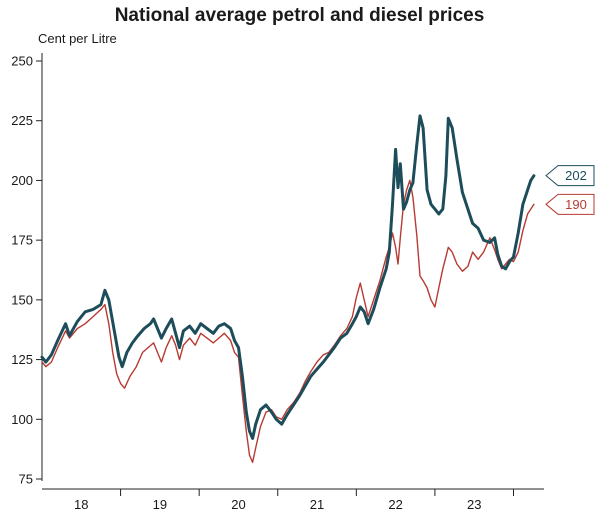 This screenshot has height=519, width=599. Describe the element at coordinates (576, 175) in the screenshot. I see `diesel-end-label: 202` at that location.